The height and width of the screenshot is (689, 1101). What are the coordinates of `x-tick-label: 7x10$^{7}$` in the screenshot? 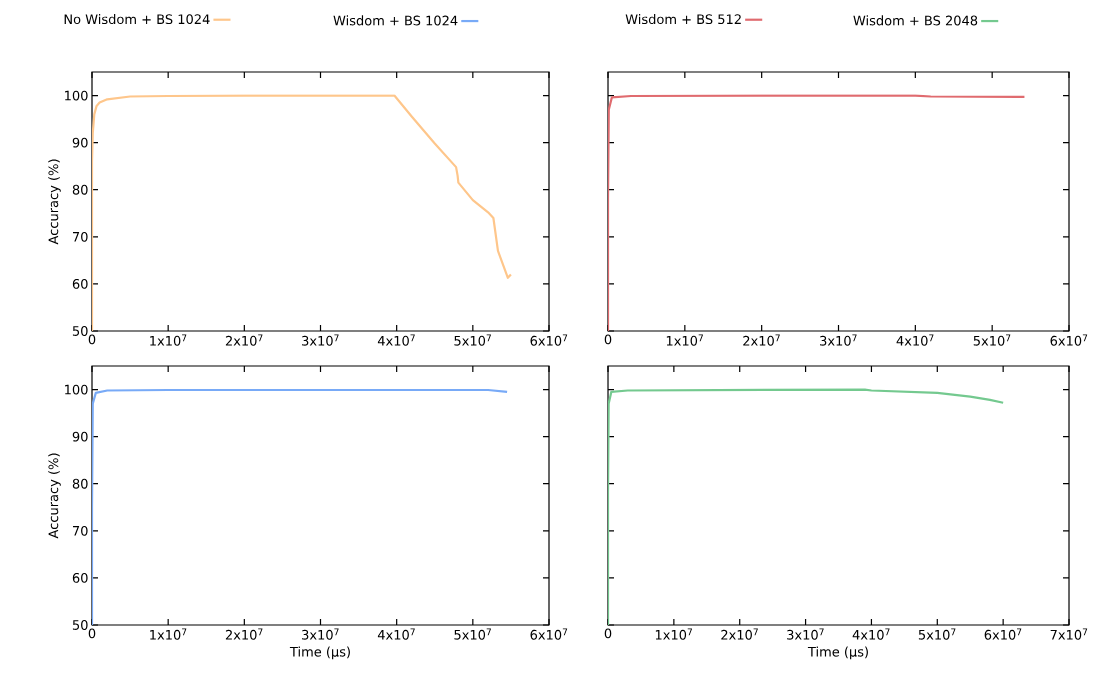 It's located at (1069, 634).